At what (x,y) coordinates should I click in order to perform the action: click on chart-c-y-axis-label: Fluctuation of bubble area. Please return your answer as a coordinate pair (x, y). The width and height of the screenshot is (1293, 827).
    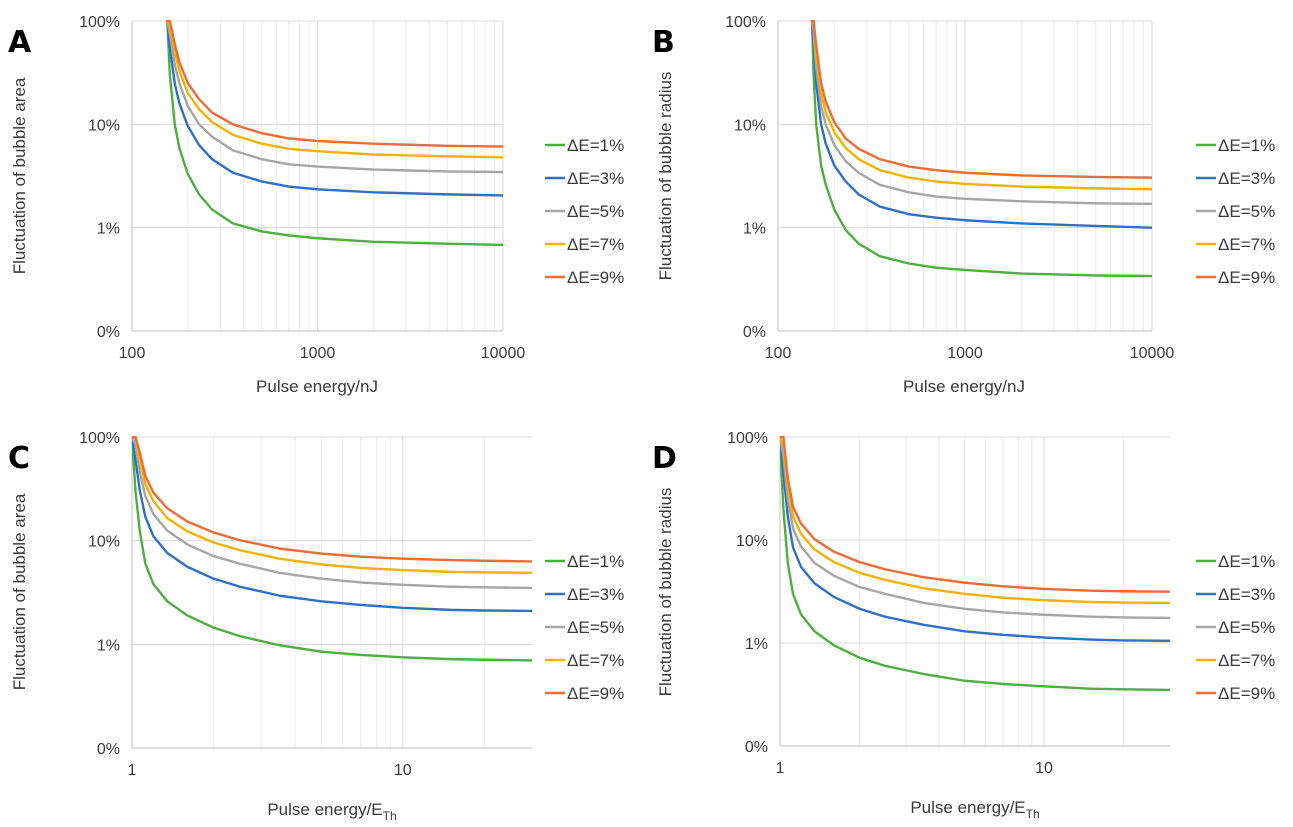
    Looking at the image, I should click on (19, 591).